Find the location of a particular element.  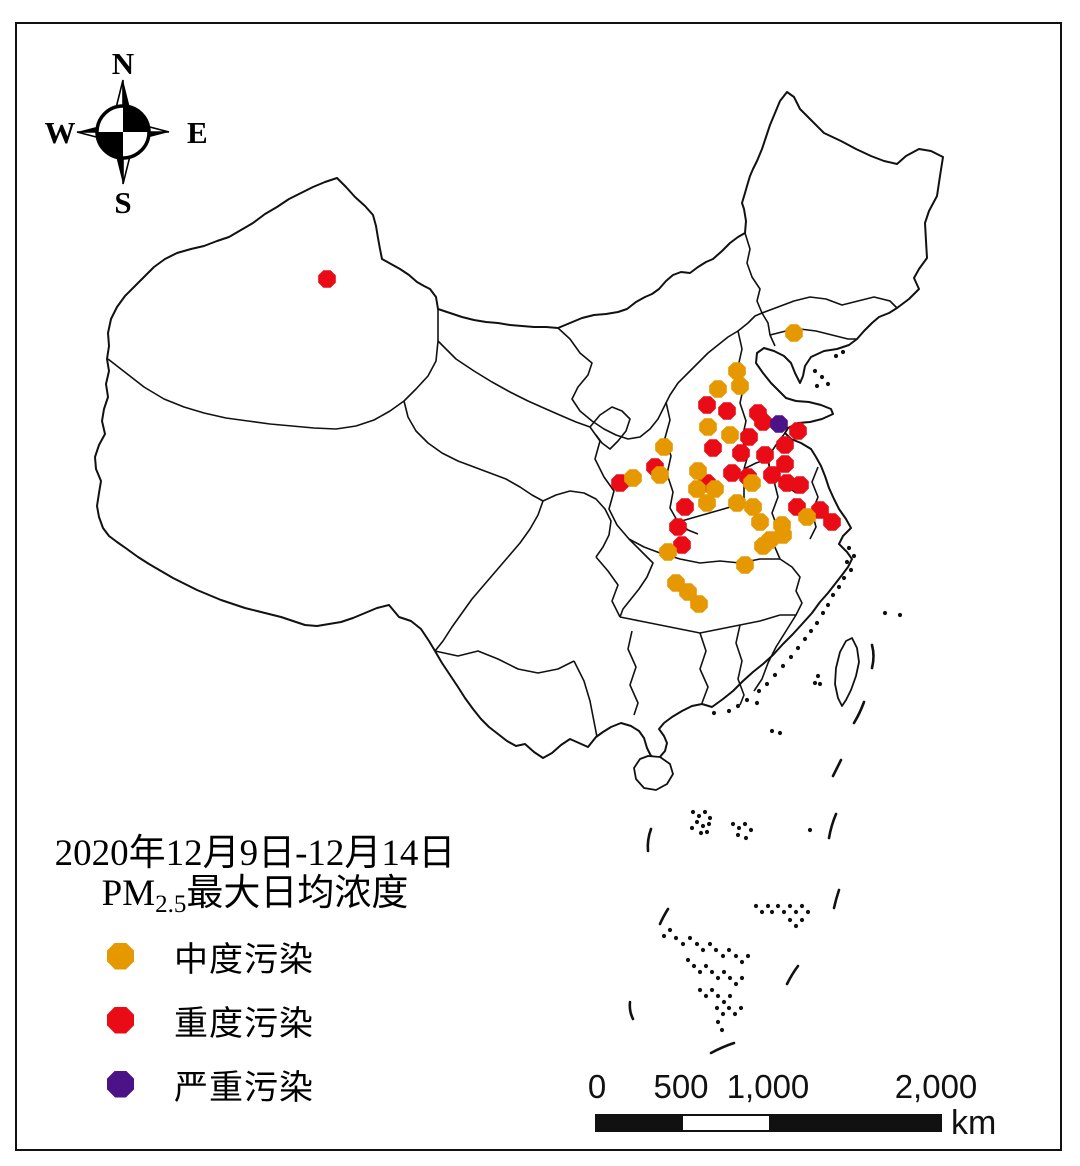

pollution-markers is located at coordinates (579, 441).